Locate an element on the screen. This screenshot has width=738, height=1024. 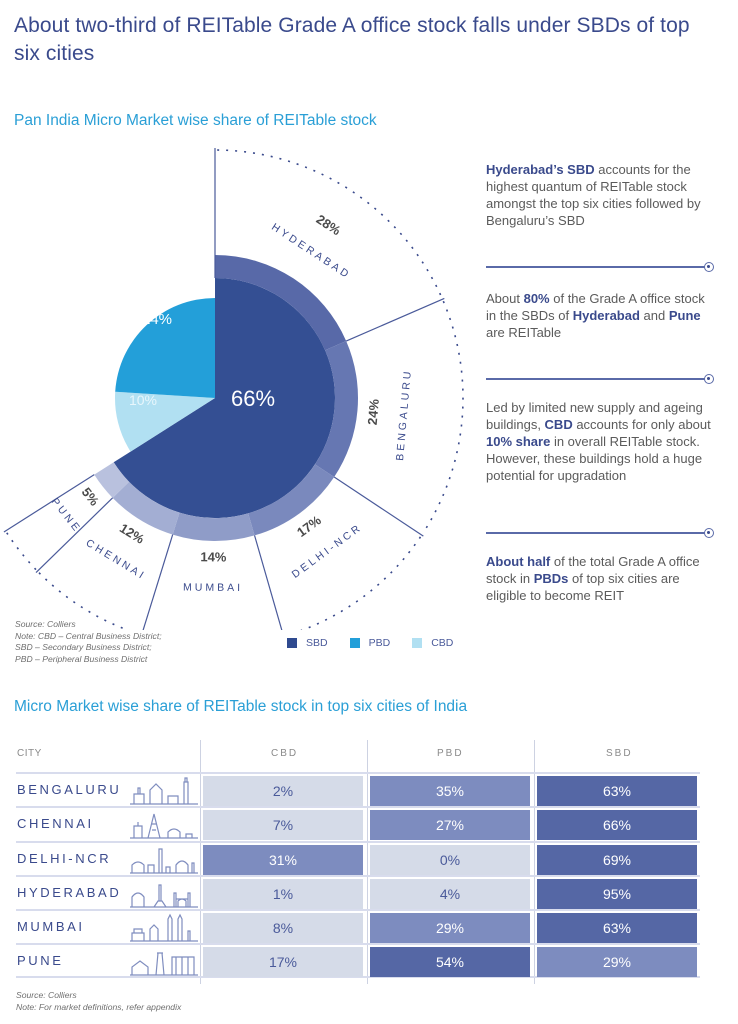
cell-cbd: 7% is located at coordinates (283, 825).